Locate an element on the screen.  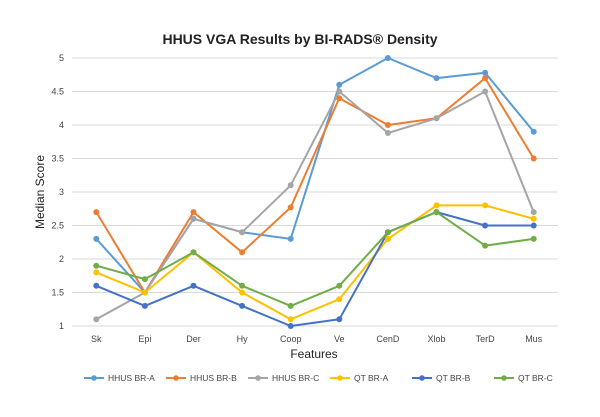
y-tick-label: 3.5 is located at coordinates (57, 159).